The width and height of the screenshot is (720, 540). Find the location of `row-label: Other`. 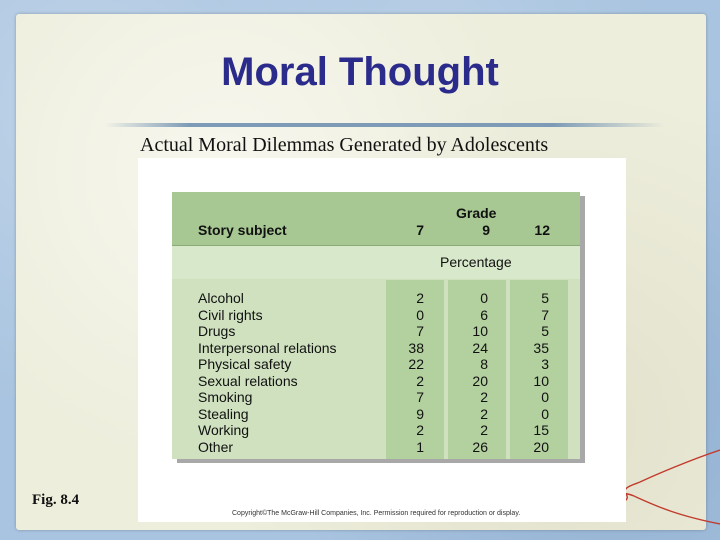

row-label: Other is located at coordinates (216, 446).